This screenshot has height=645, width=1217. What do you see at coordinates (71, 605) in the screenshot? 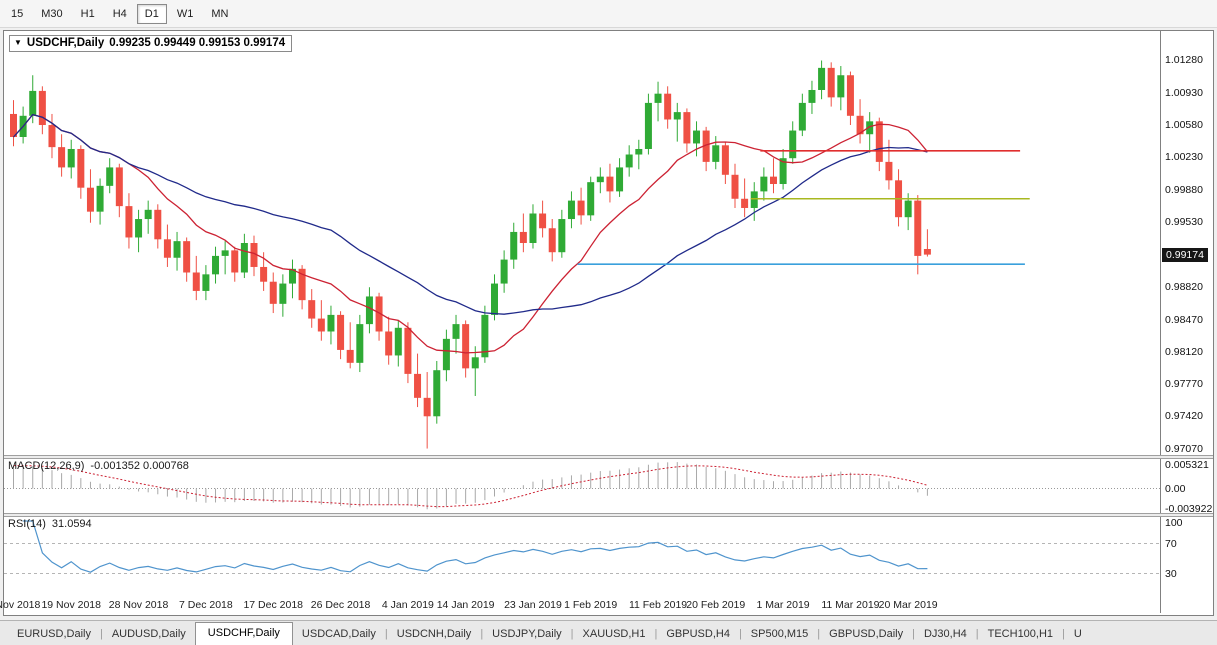
I see `date-axis-label: 19 Nov 2018` at bounding box center [71, 605].